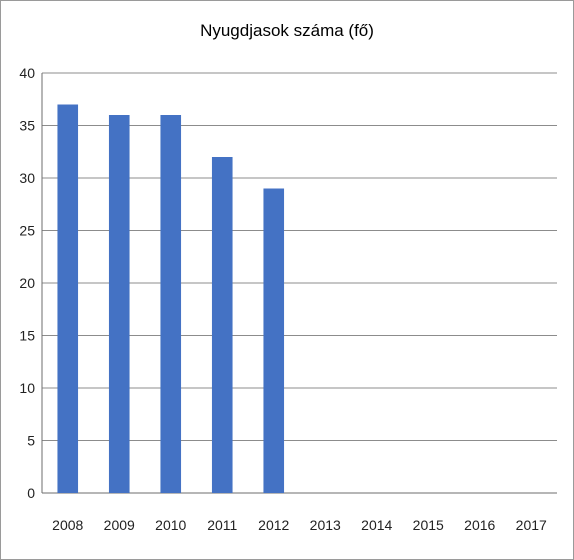  Describe the element at coordinates (119, 525) in the screenshot. I see `x-tick-label: 2009` at that location.